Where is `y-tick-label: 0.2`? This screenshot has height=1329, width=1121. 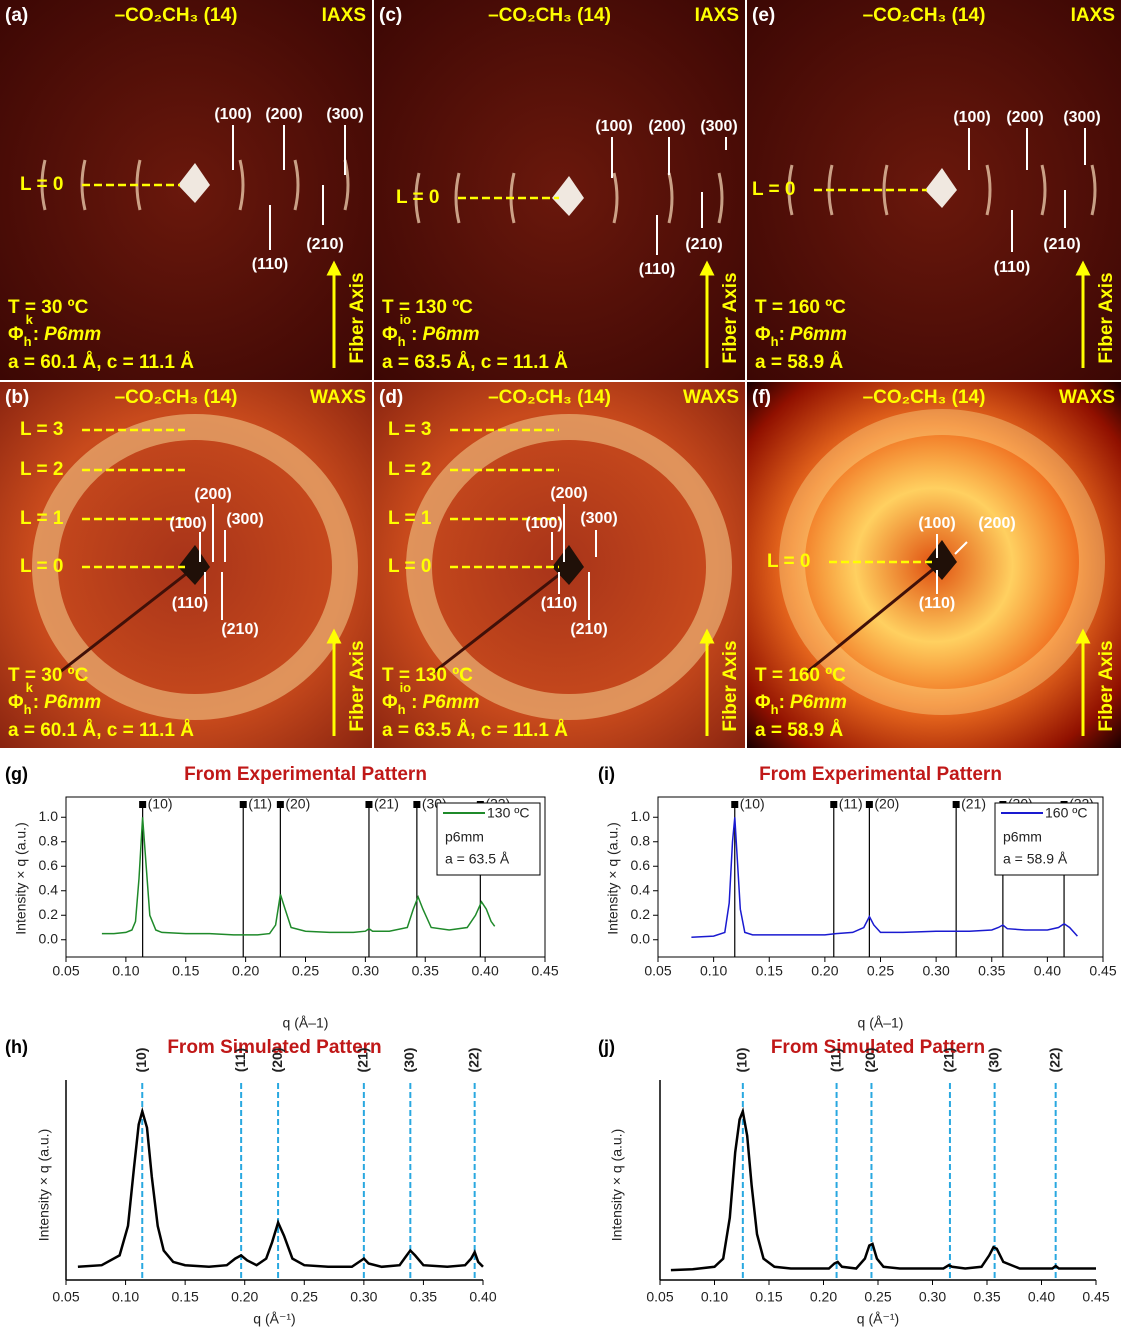
y-tick-label: 0.2 is located at coordinates (49, 914).